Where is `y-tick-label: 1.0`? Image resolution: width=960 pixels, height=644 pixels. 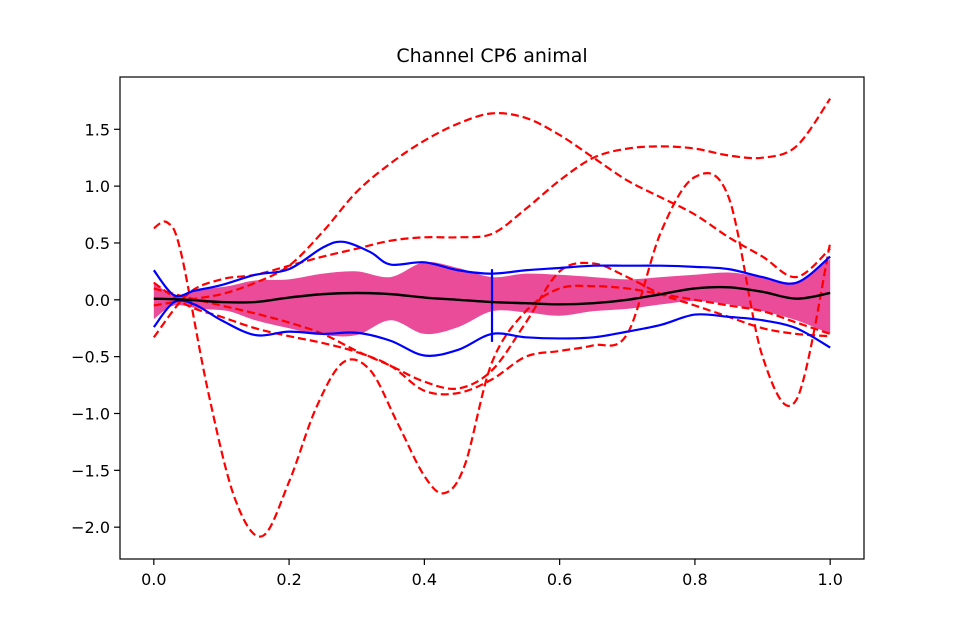
y-tick-label: 1.0 is located at coordinates (97, 186).